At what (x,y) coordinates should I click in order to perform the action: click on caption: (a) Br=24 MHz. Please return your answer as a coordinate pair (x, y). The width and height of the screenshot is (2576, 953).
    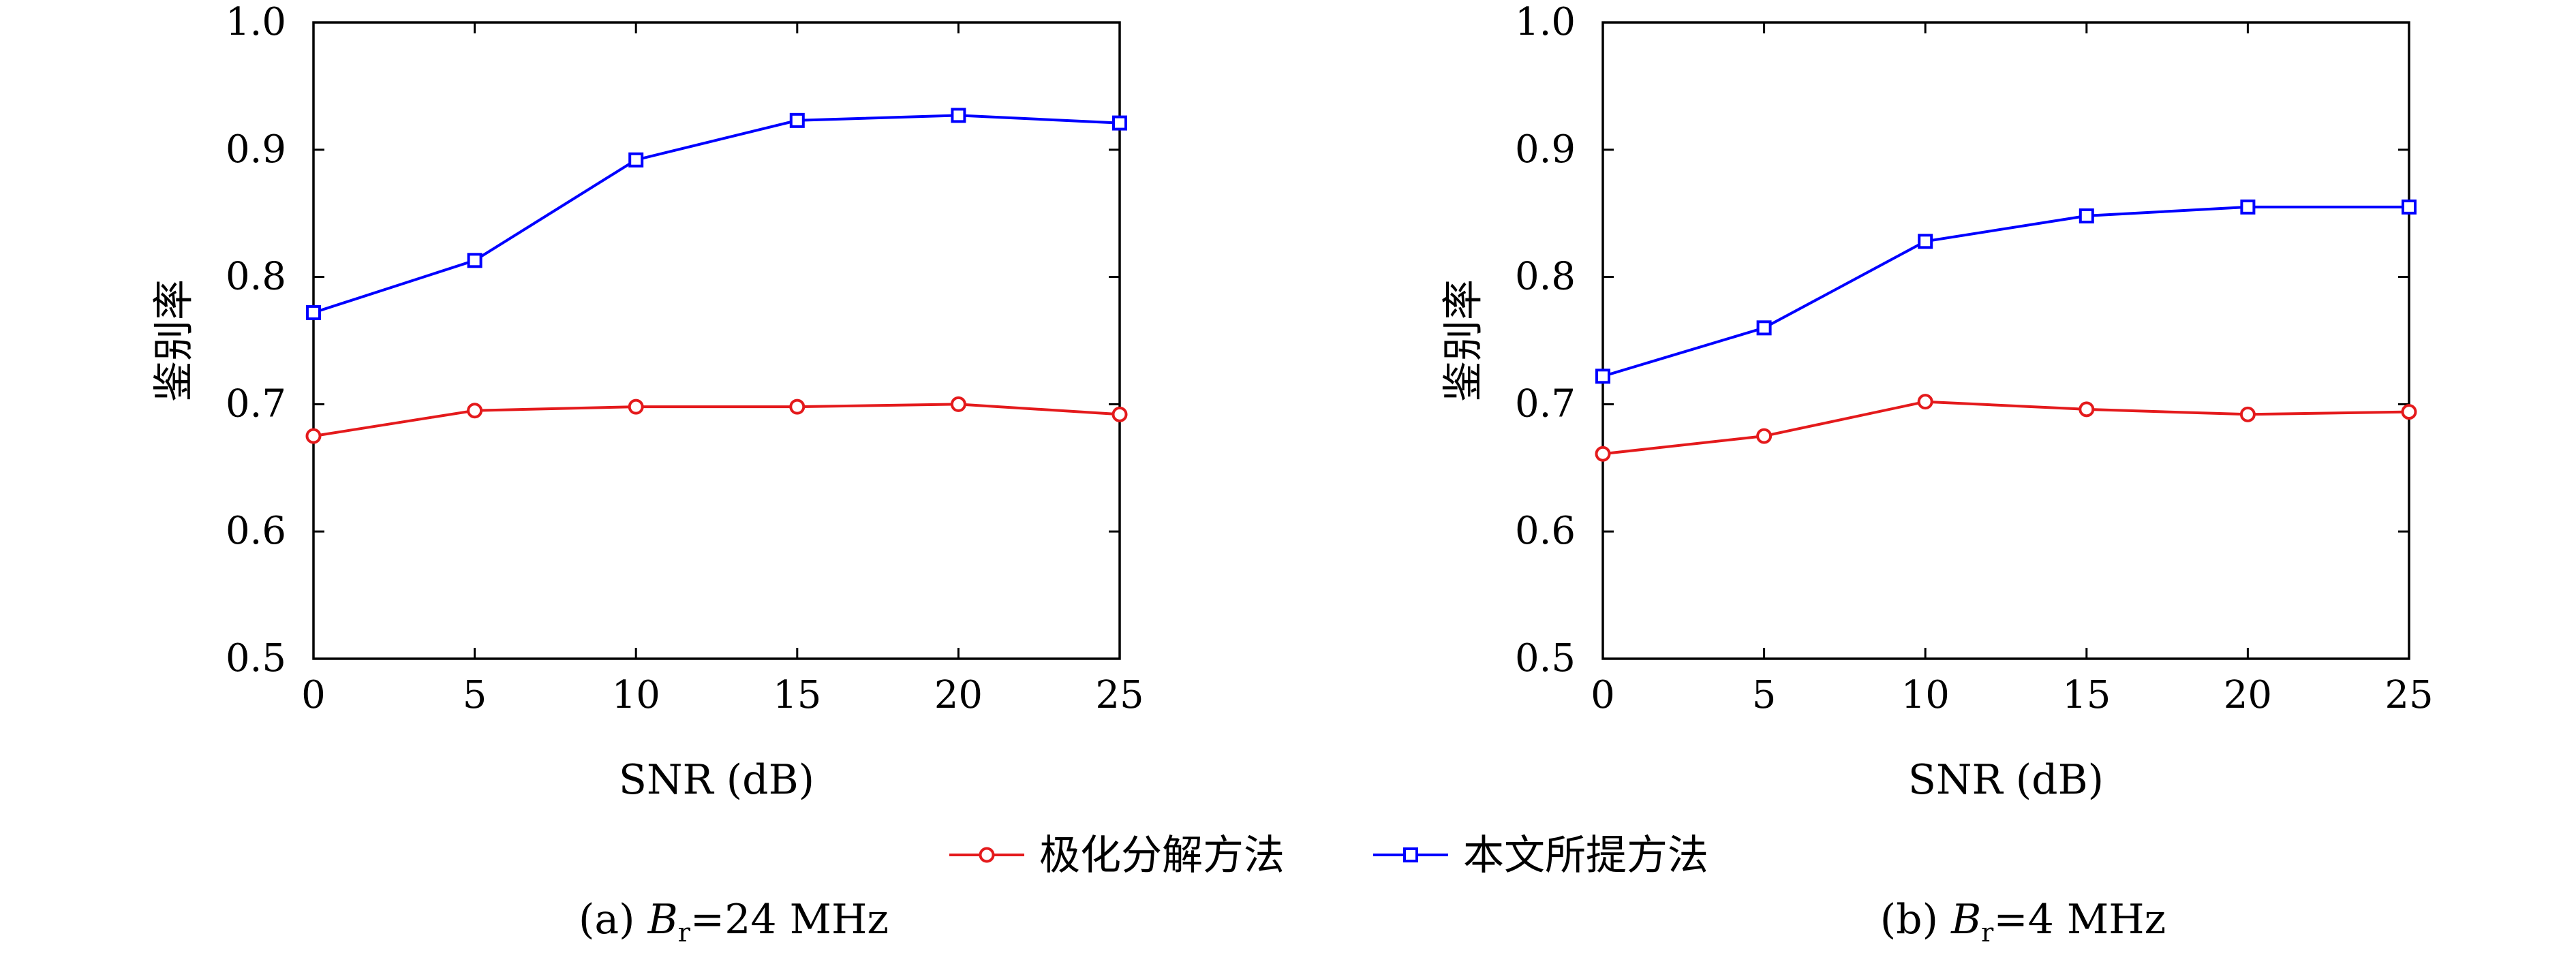
    Looking at the image, I should click on (734, 922).